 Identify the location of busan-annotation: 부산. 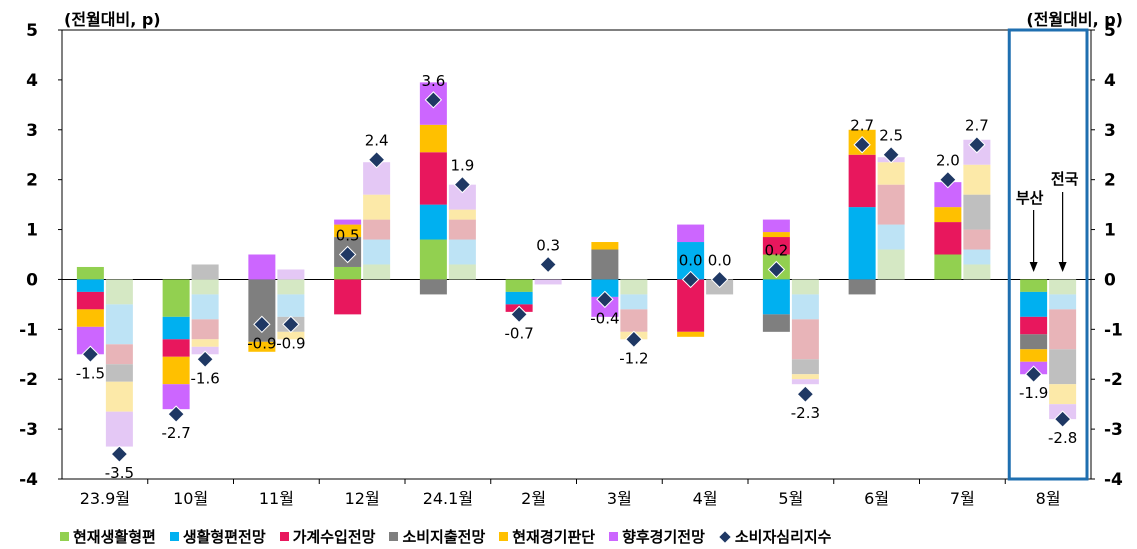
(1030, 198).